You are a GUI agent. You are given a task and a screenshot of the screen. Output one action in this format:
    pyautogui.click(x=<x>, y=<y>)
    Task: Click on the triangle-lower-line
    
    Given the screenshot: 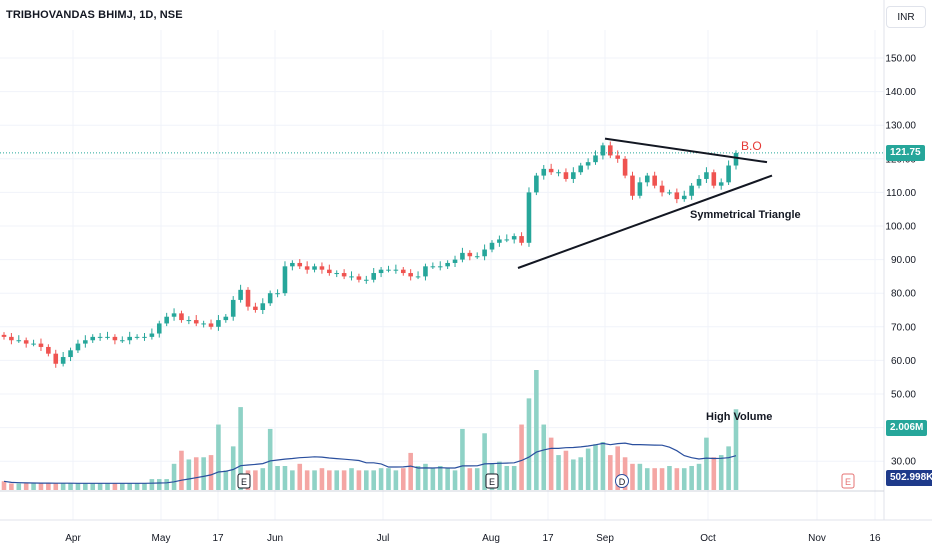 What is the action you would take?
    pyautogui.click(x=645, y=221)
    